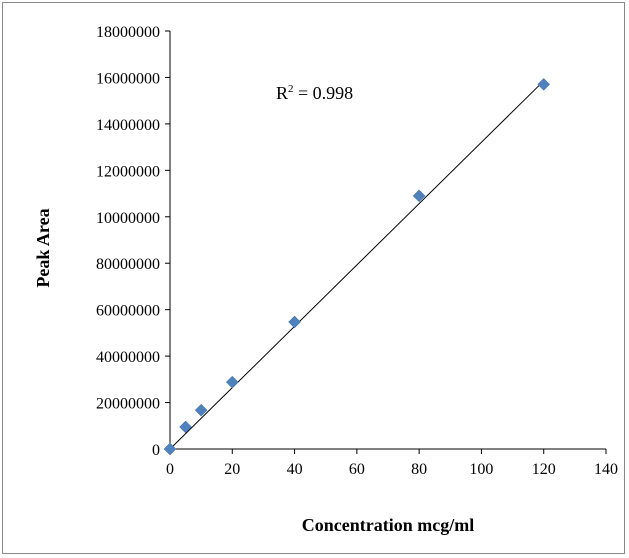 The image size is (629, 558). What do you see at coordinates (128, 125) in the screenshot?
I see `y-tick-label: 14000000` at bounding box center [128, 125].